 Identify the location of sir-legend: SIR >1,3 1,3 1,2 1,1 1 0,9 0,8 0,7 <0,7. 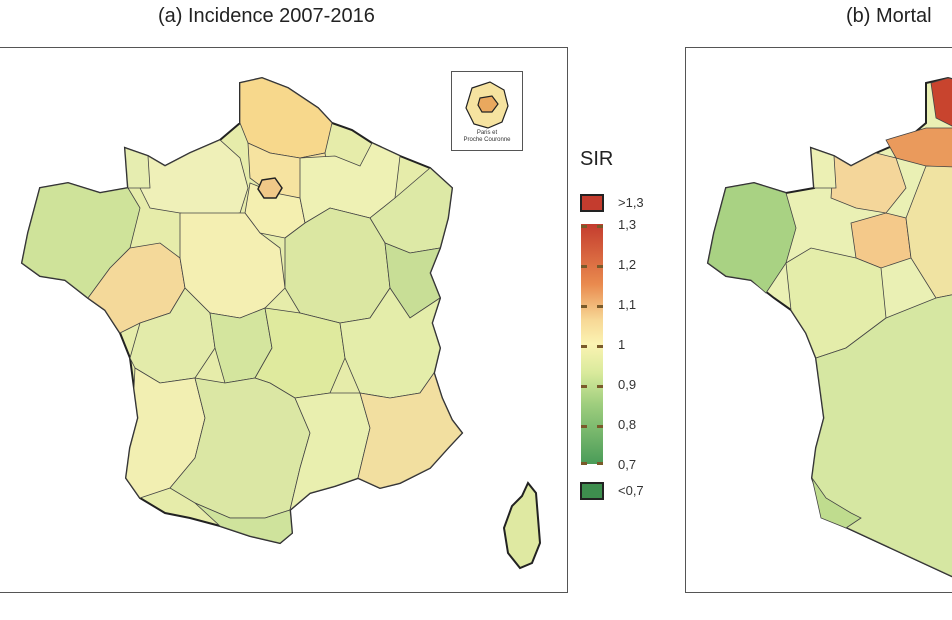
(628, 328).